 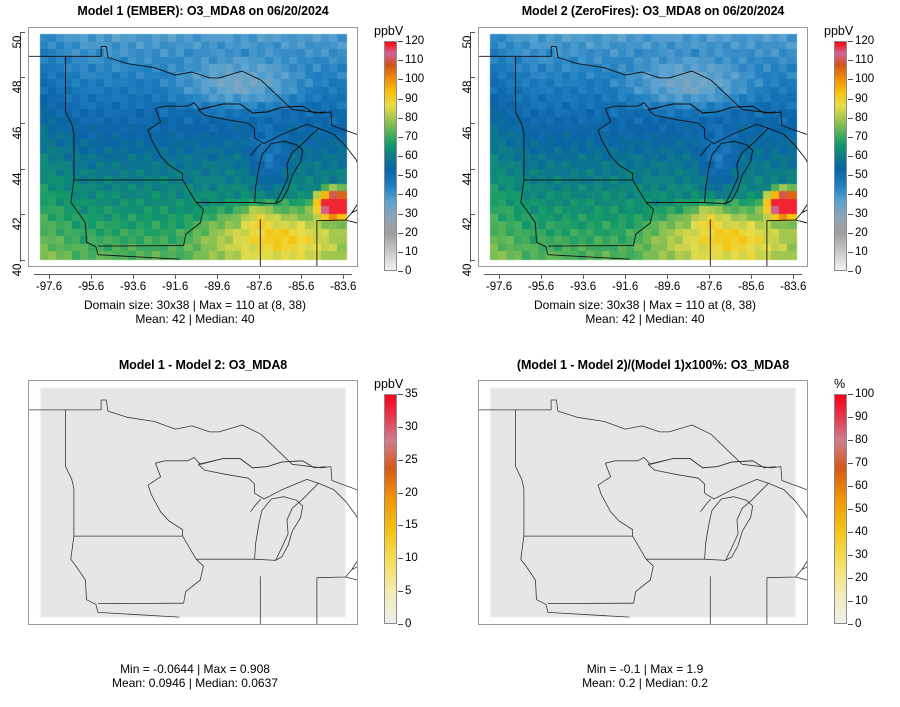 What do you see at coordinates (709, 287) in the screenshot?
I see `x-axis-label: -87.6` at bounding box center [709, 287].